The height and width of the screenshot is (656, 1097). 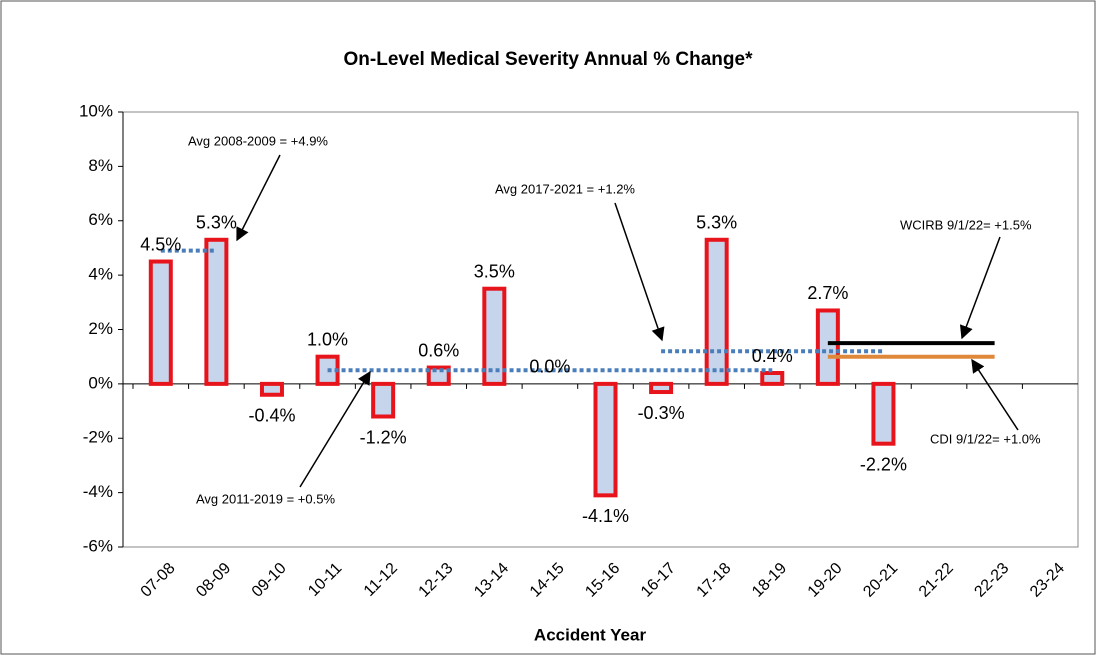 I want to click on y-tick-label: 6%, so click(x=100, y=219).